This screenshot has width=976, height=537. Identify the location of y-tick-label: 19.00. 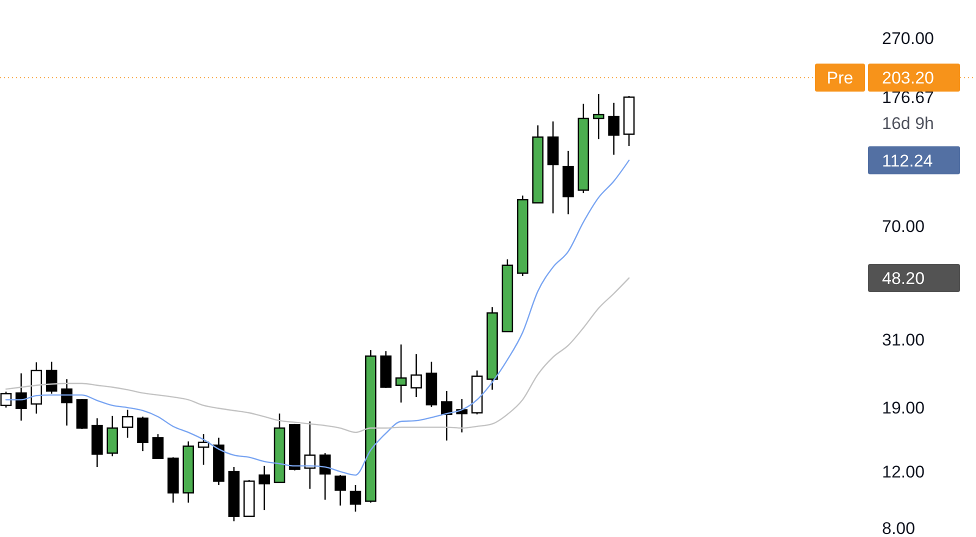
(903, 408).